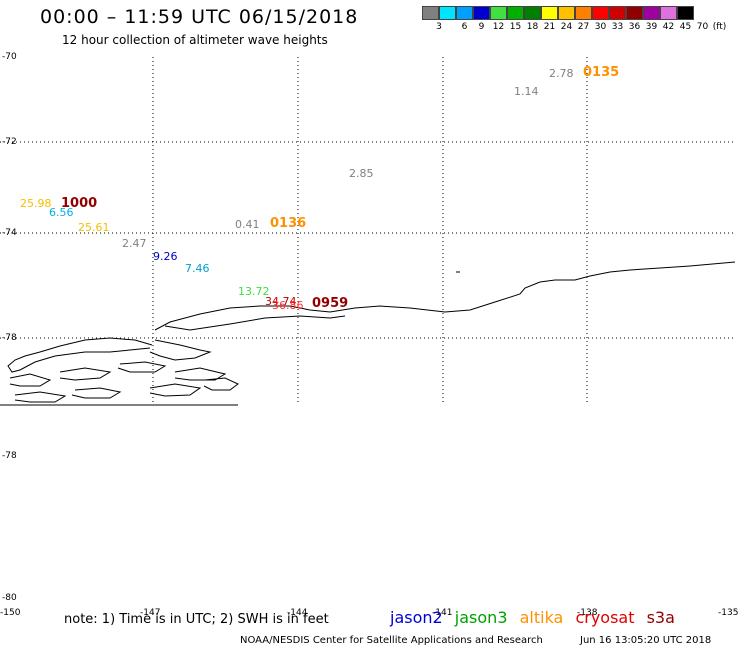 Image resolution: width=740 pixels, height=650 pixels. I want to click on legend-jason2: jason2, so click(416, 617).